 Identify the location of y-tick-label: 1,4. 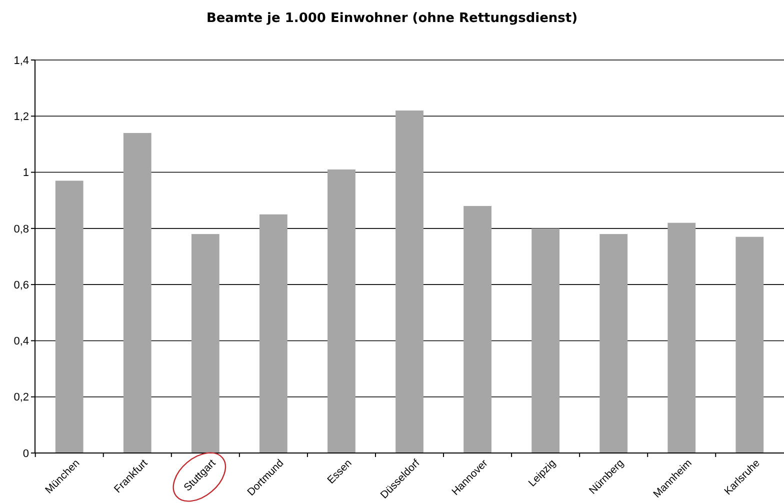
(21, 60).